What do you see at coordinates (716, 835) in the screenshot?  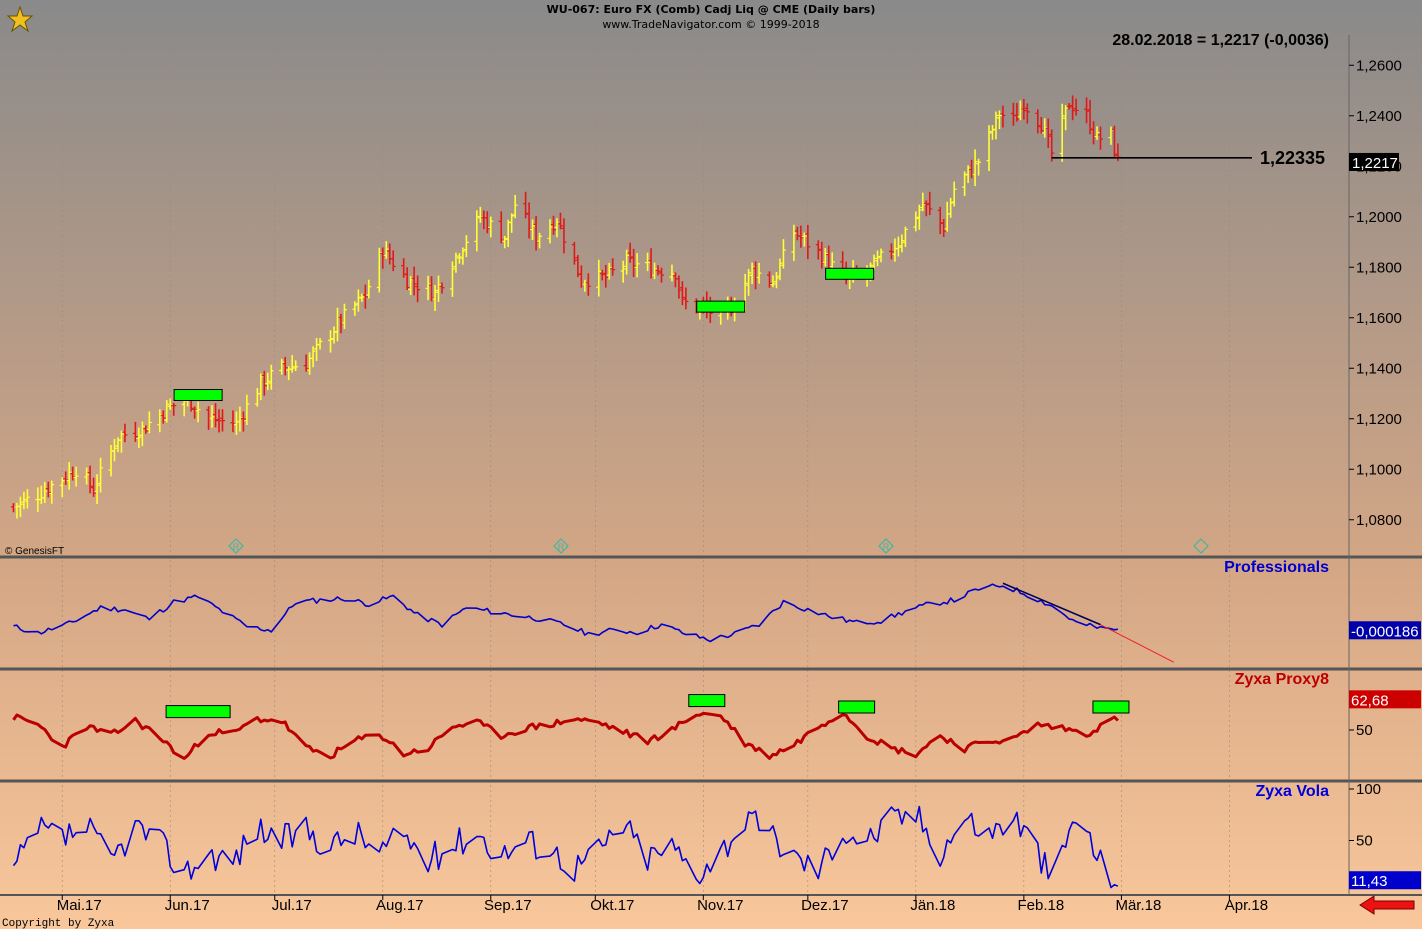 I see `vola-pane: 100 50 11,43` at bounding box center [716, 835].